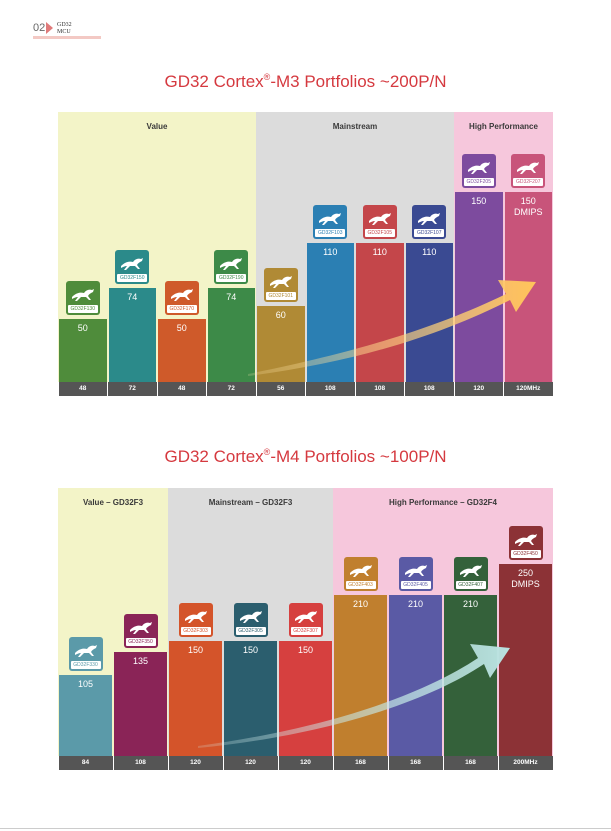 Image resolution: width=611 pixels, height=831 pixels. What do you see at coordinates (415, 675) in the screenshot?
I see `m4-bar-gd32f405: 210` at bounding box center [415, 675].